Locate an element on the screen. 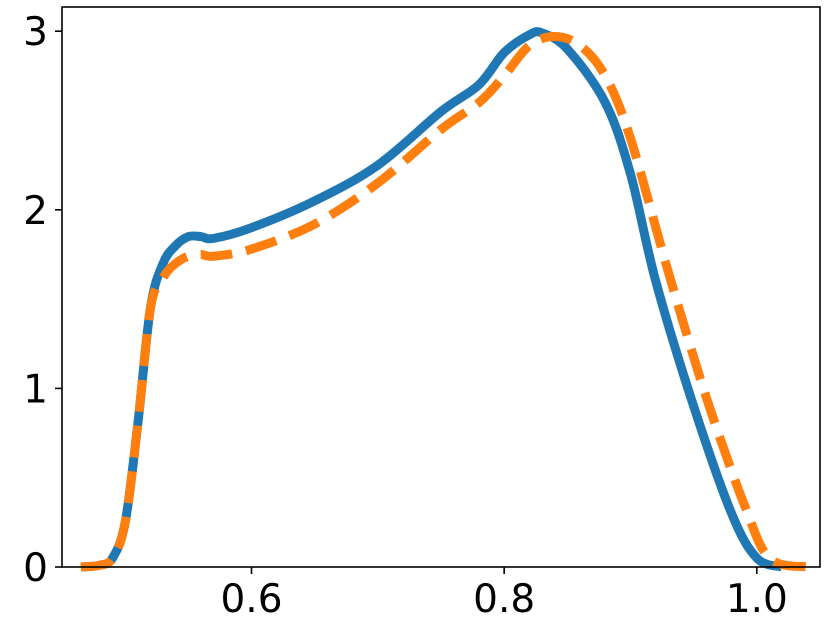 The width and height of the screenshot is (830, 623). y-tick-label: 3 is located at coordinates (35, 32).